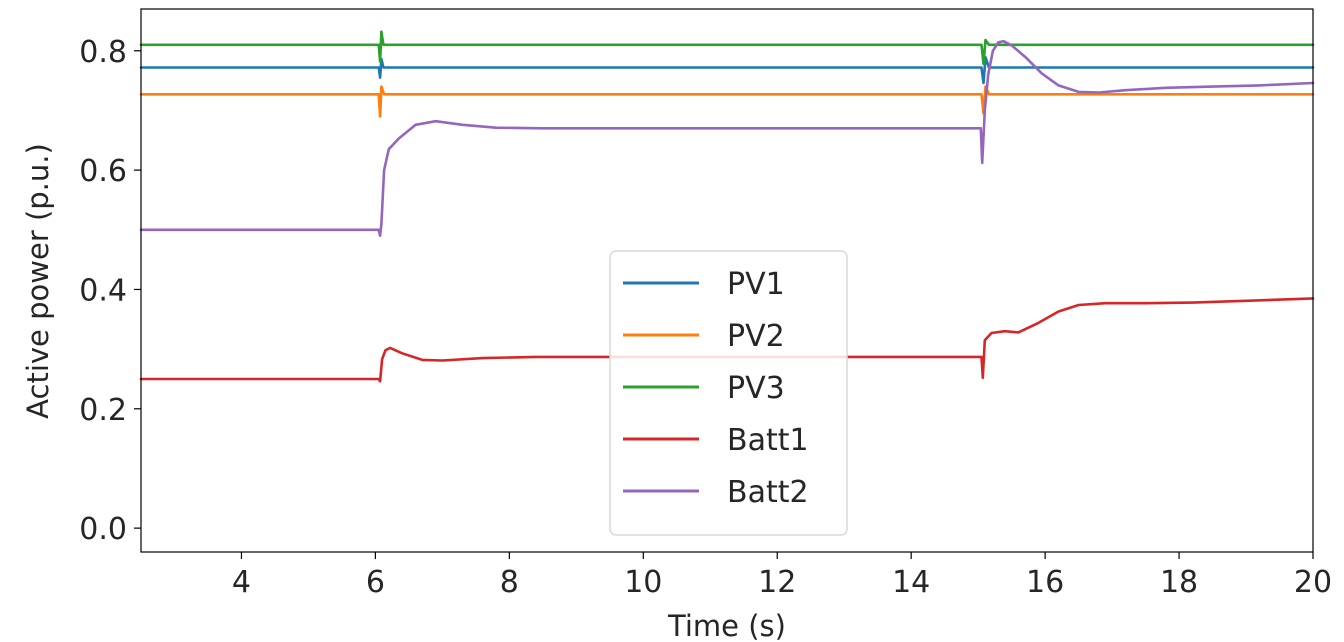  Describe the element at coordinates (375, 582) in the screenshot. I see `x-tick-label: 6` at that location.